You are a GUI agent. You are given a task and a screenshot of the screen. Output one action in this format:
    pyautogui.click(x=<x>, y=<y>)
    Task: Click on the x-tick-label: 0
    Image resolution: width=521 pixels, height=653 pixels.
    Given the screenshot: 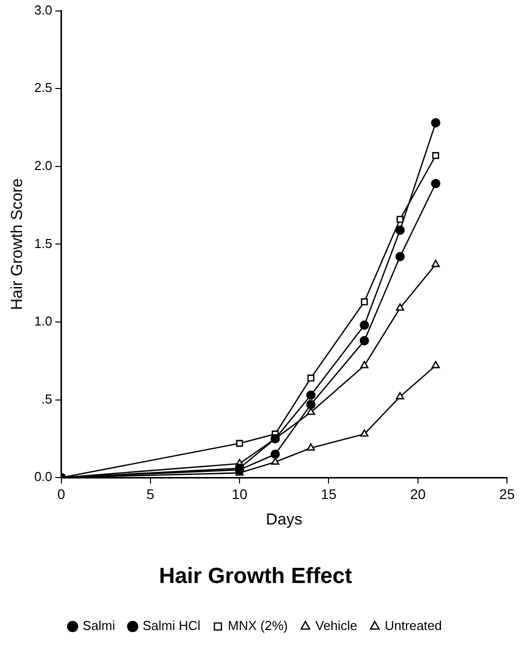 What is the action you would take?
    pyautogui.click(x=61, y=494)
    